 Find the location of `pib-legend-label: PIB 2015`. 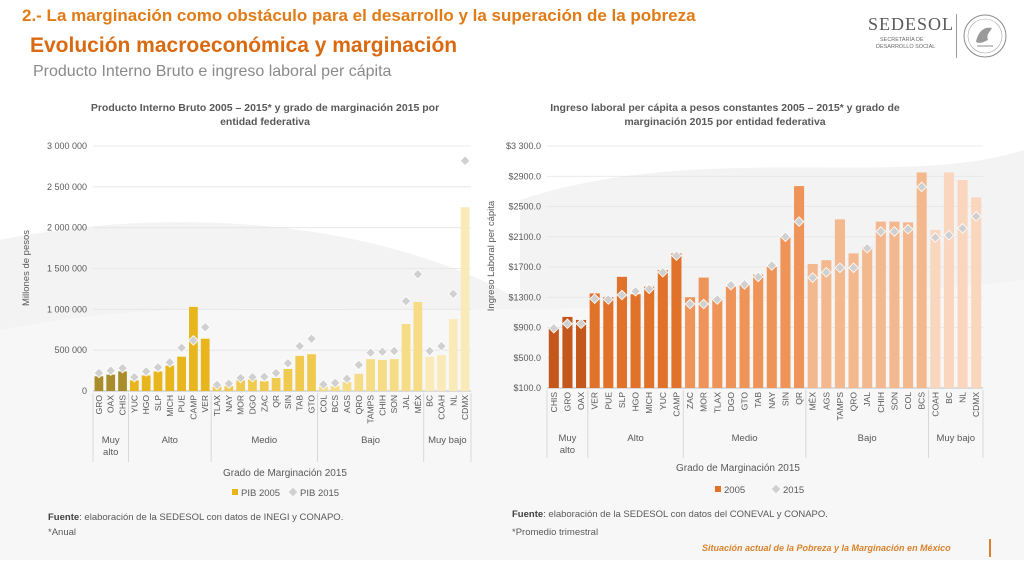

pib-legend-label: PIB 2015 is located at coordinates (319, 493).